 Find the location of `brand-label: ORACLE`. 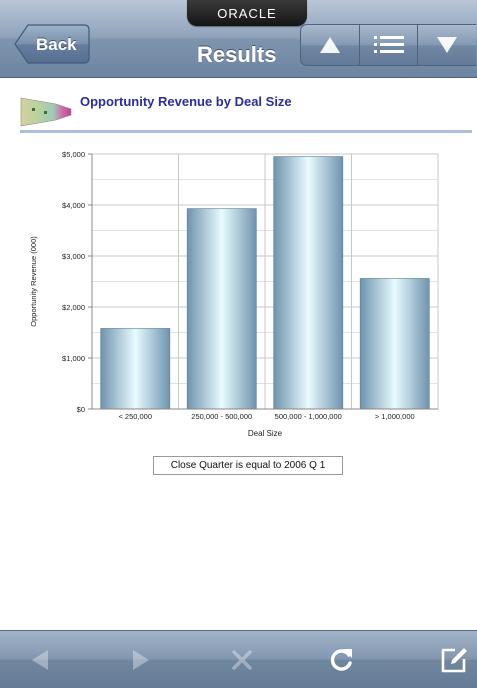

brand-label: ORACLE is located at coordinates (247, 13).